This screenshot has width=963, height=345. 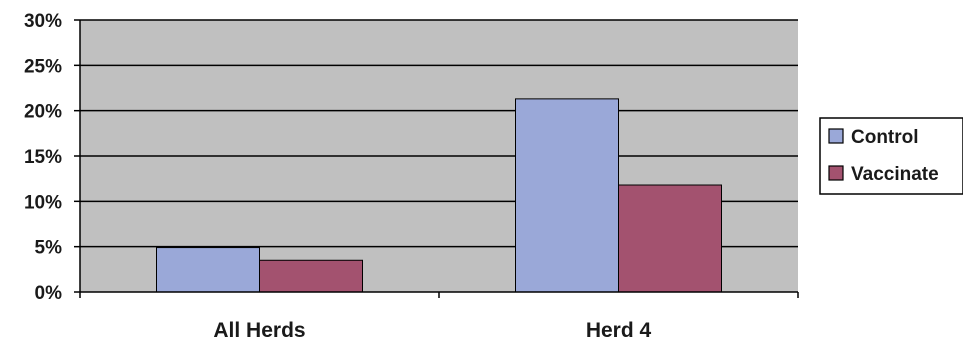 I want to click on legend-label-control: Control, so click(x=885, y=137).